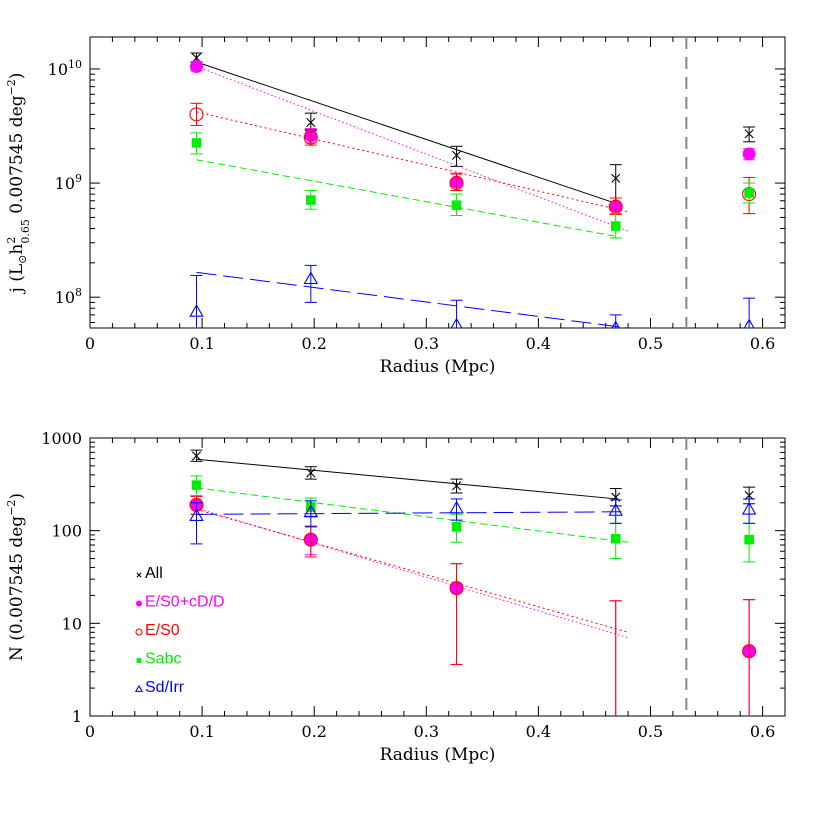  What do you see at coordinates (762, 343) in the screenshot?
I see `top-x-tick-label: 0.6` at bounding box center [762, 343].